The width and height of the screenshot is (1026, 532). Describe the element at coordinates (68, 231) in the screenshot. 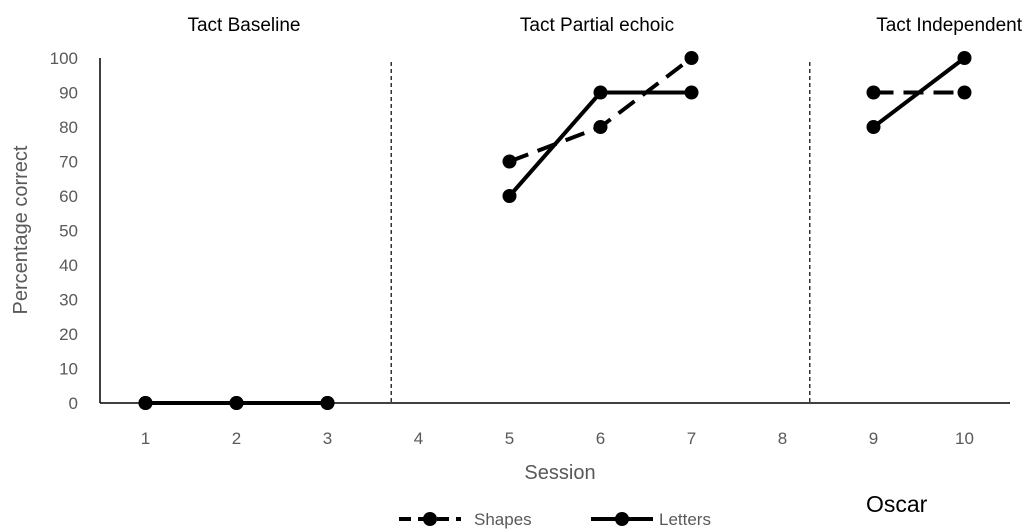

I see `y-tick-label: 50` at that location.